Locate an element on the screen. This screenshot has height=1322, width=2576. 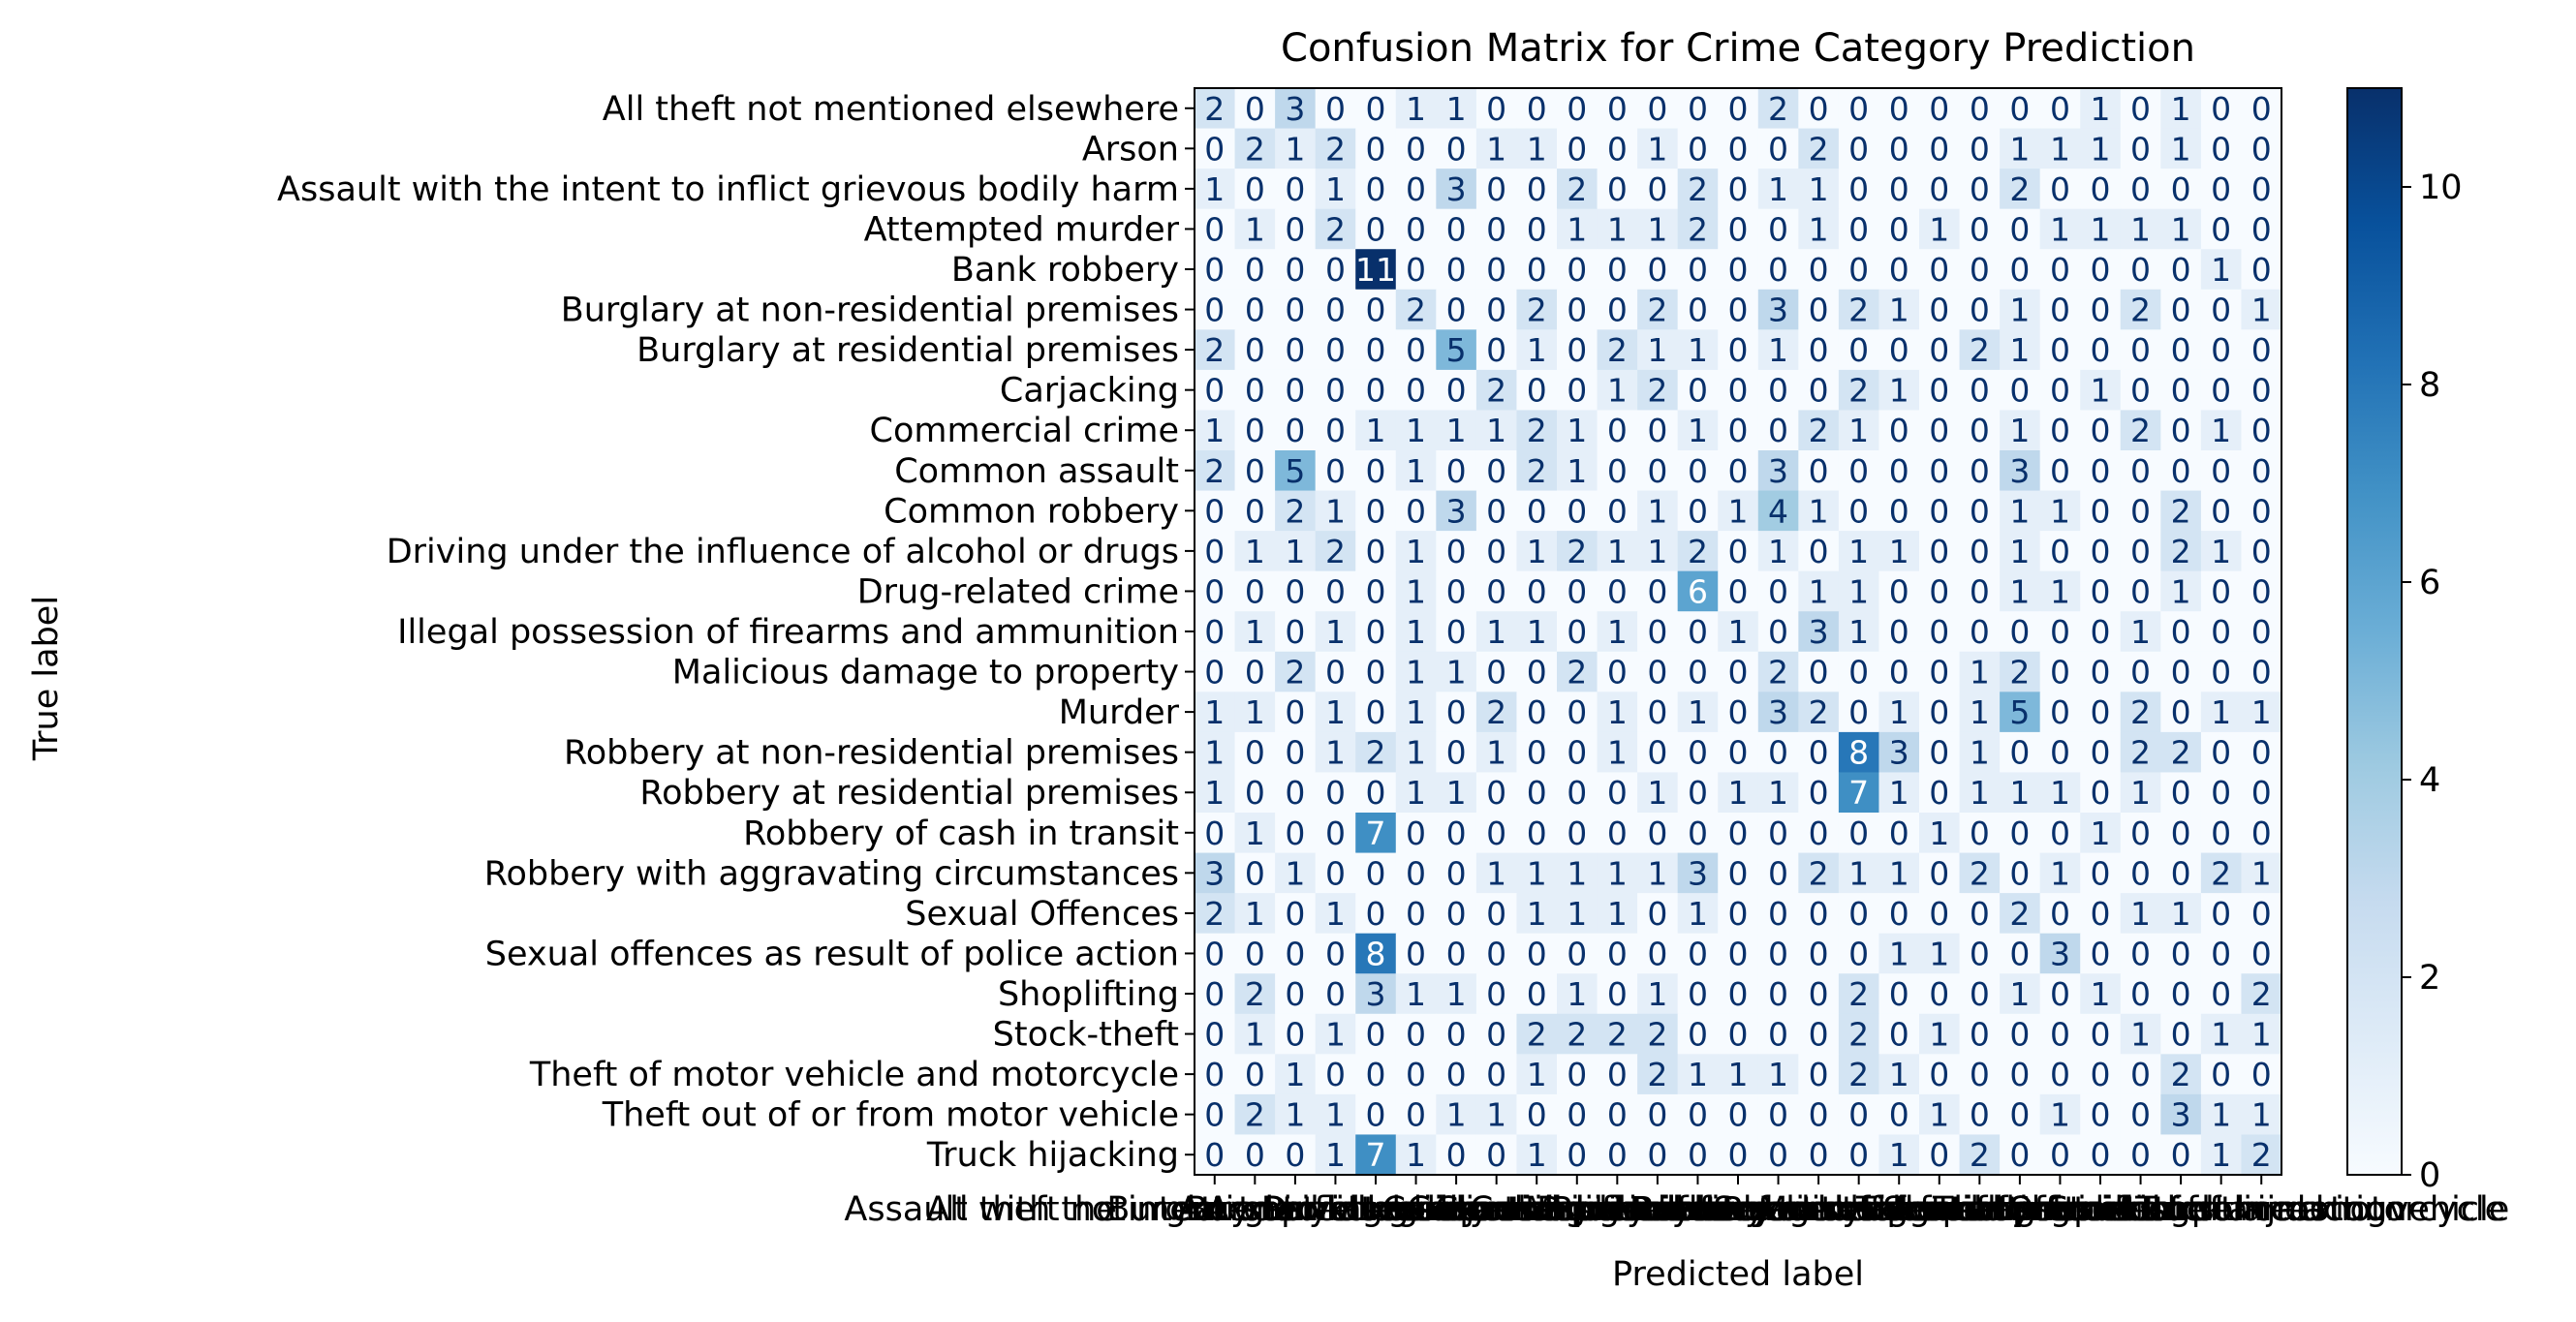
y-tick-label: All theft not mentioned elsewhere is located at coordinates (891, 110).